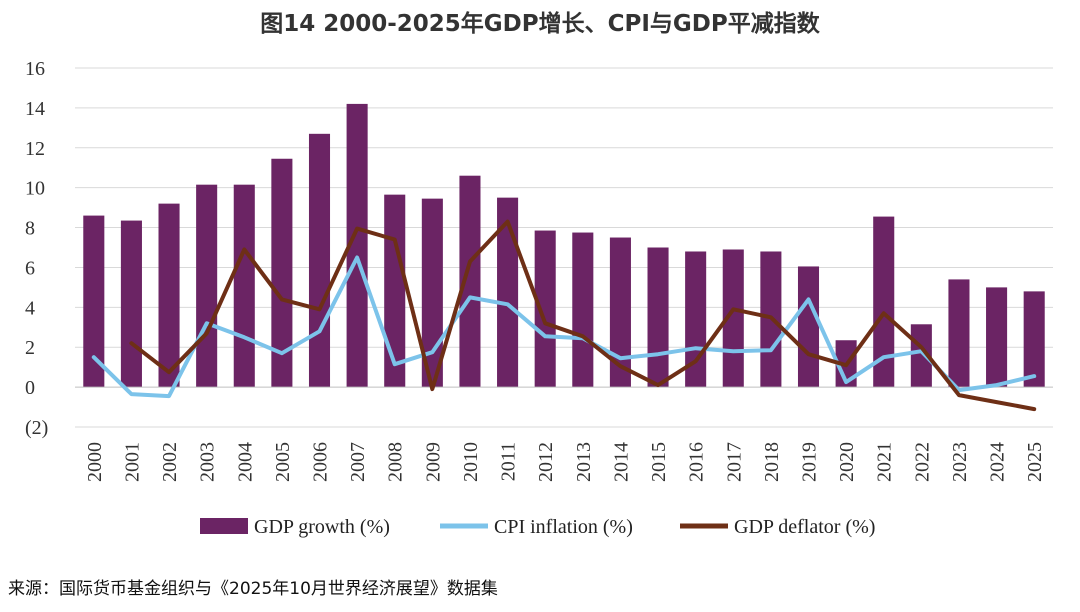 The width and height of the screenshot is (1080, 612). What do you see at coordinates (322, 527) in the screenshot?
I see `legend-label-gdp-growth: GDP growth (%)` at bounding box center [322, 527].